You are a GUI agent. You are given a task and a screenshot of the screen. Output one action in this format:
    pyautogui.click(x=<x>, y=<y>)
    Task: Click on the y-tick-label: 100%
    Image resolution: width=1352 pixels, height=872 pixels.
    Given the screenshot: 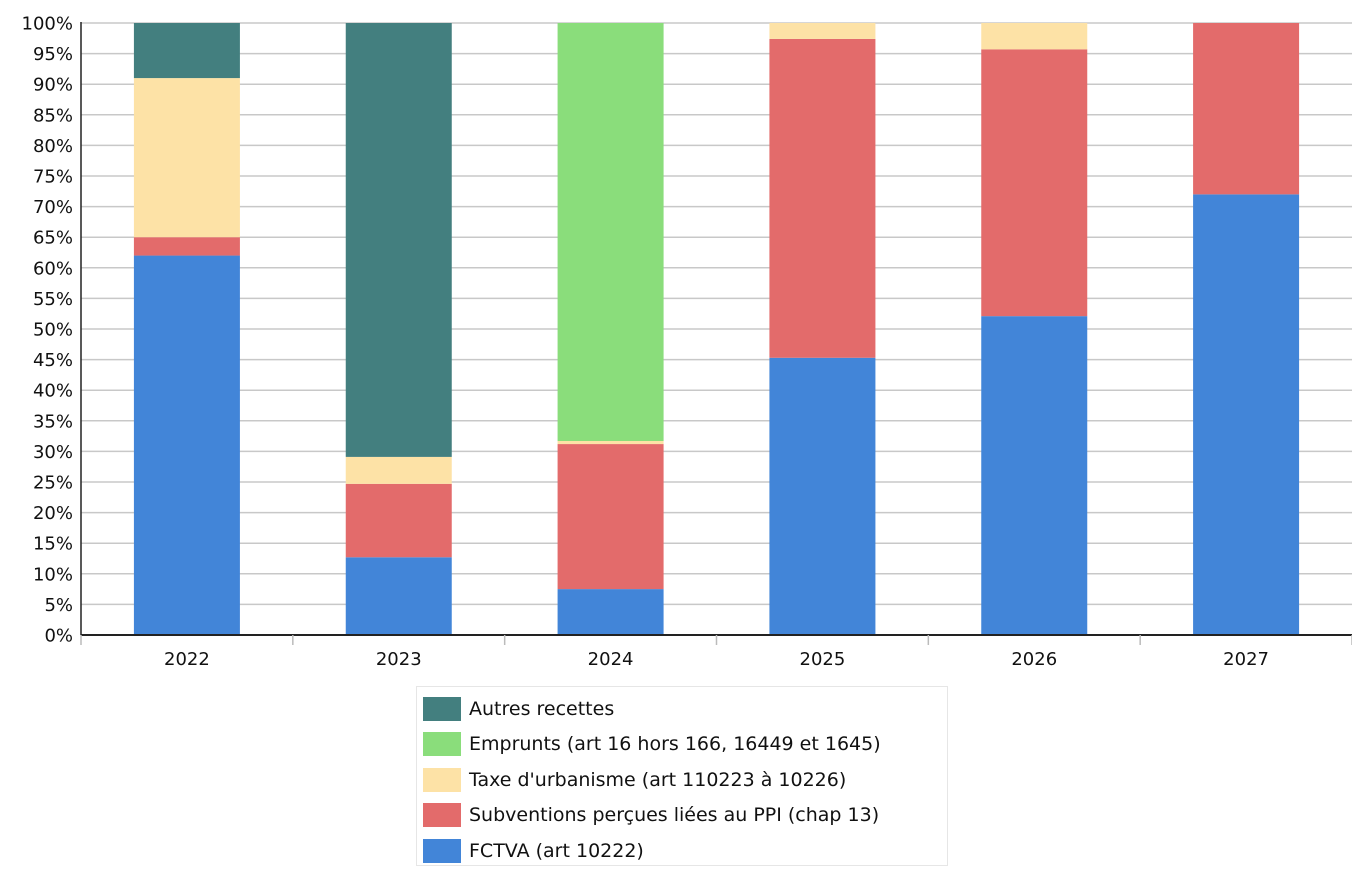 What is the action you would take?
    pyautogui.click(x=47, y=24)
    